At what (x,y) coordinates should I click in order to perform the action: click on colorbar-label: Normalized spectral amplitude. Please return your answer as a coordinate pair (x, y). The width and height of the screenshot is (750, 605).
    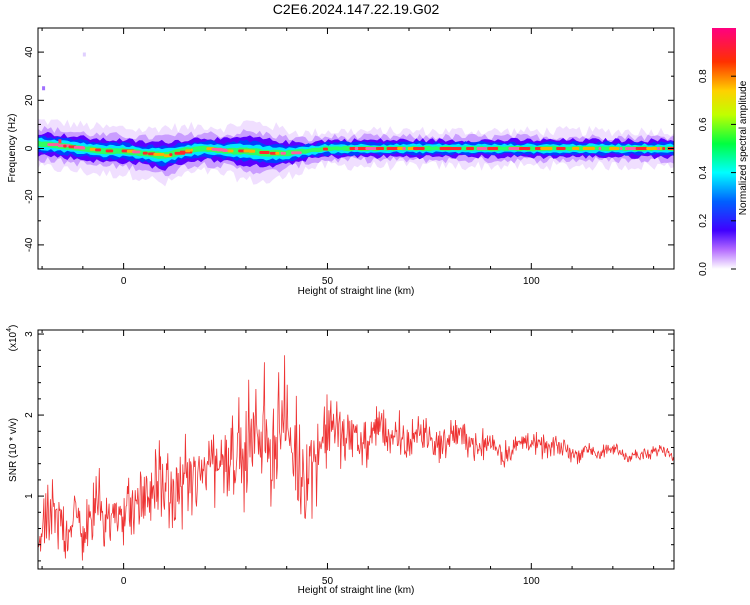
    Looking at the image, I should click on (743, 147).